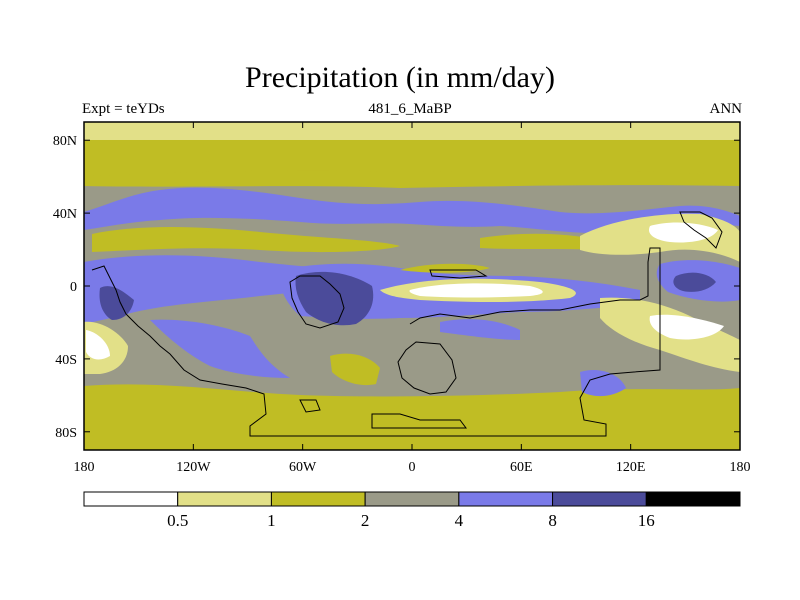 Image resolution: width=800 pixels, height=600 pixels. I want to click on polar-band-north-light, so click(412, 131).